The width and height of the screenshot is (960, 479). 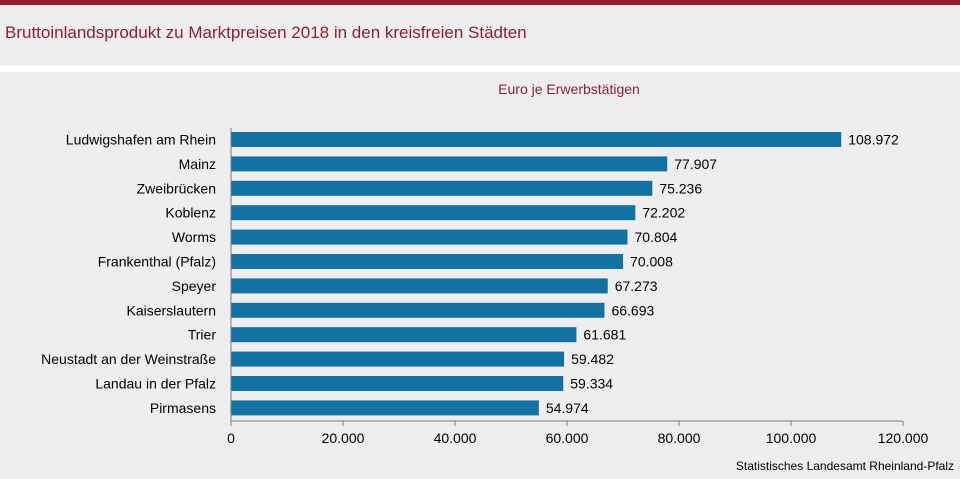 What do you see at coordinates (157, 262) in the screenshot?
I see `category-label: Frankenthal (Pfalz)` at bounding box center [157, 262].